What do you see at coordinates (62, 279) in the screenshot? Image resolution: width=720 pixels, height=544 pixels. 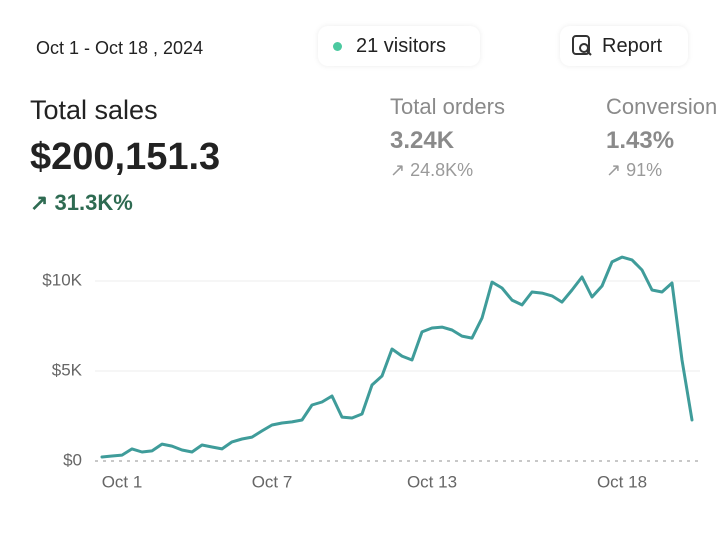 I see `y-tick-label: $10K` at bounding box center [62, 279].